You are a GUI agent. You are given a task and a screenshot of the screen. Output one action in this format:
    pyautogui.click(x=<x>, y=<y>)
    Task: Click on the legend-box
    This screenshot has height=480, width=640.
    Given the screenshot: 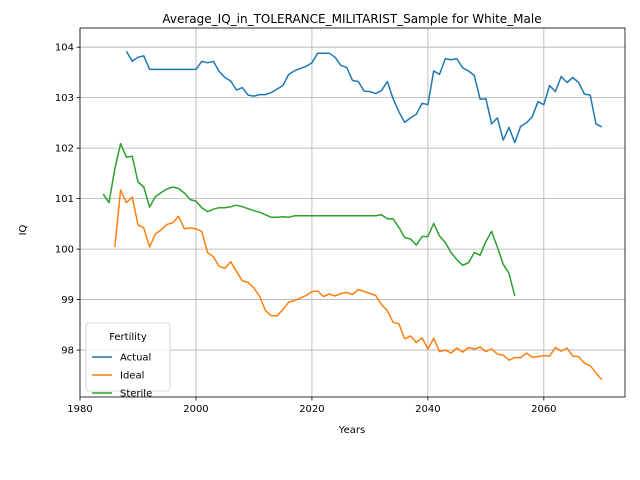 What is the action you would take?
    pyautogui.click(x=128, y=357)
    